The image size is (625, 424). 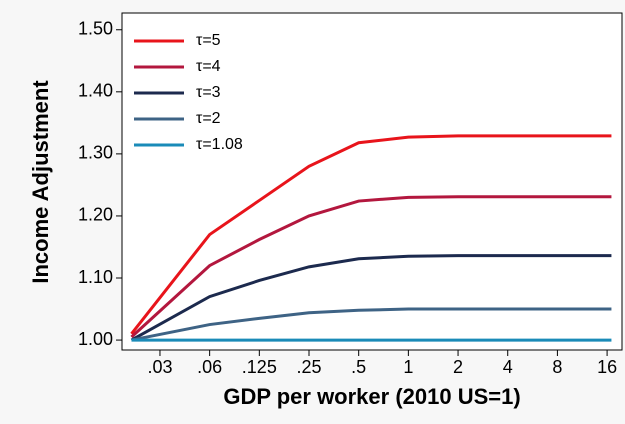 I want to click on legend-label: τ=4, so click(x=208, y=66).